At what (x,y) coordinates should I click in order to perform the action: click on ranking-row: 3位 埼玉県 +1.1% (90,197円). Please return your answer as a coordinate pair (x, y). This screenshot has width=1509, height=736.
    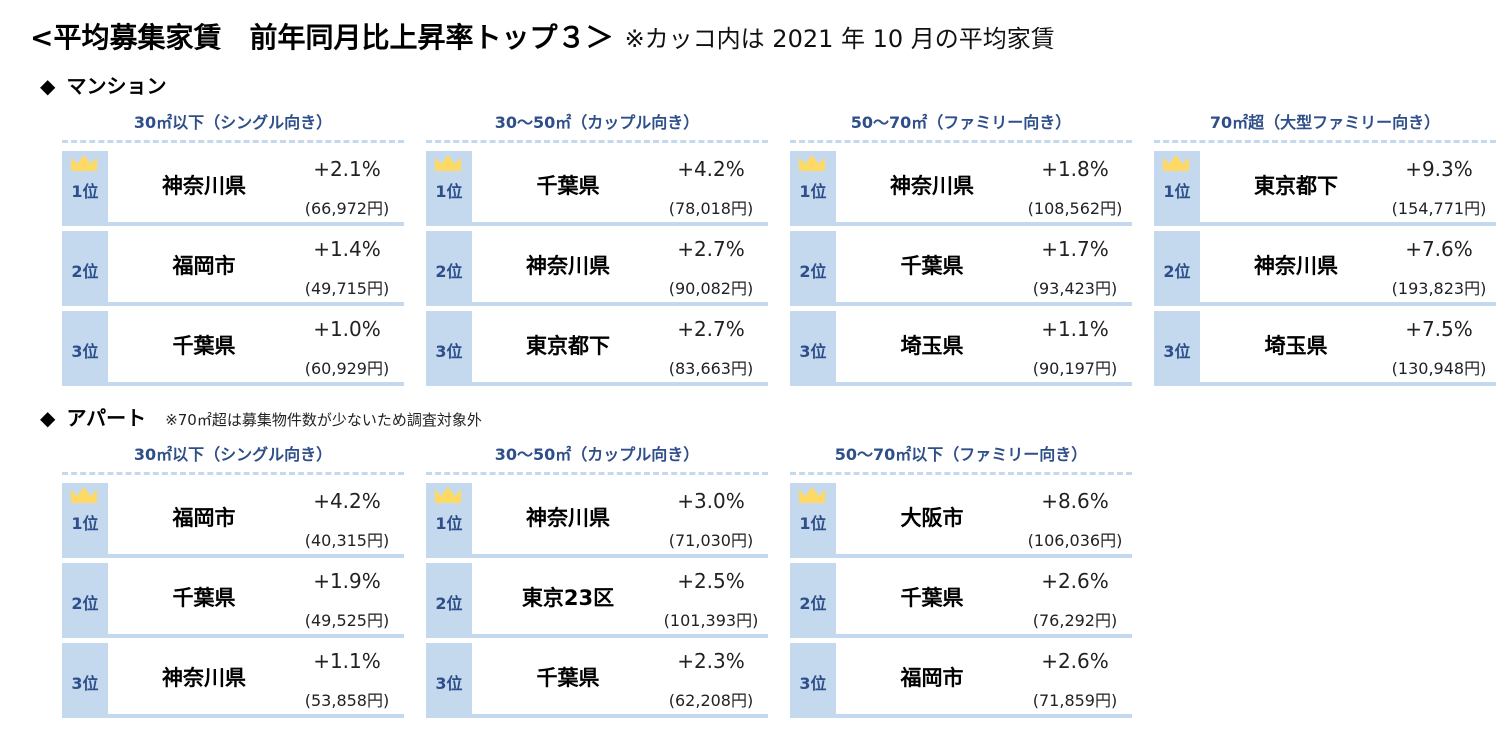
    Looking at the image, I should click on (961, 348).